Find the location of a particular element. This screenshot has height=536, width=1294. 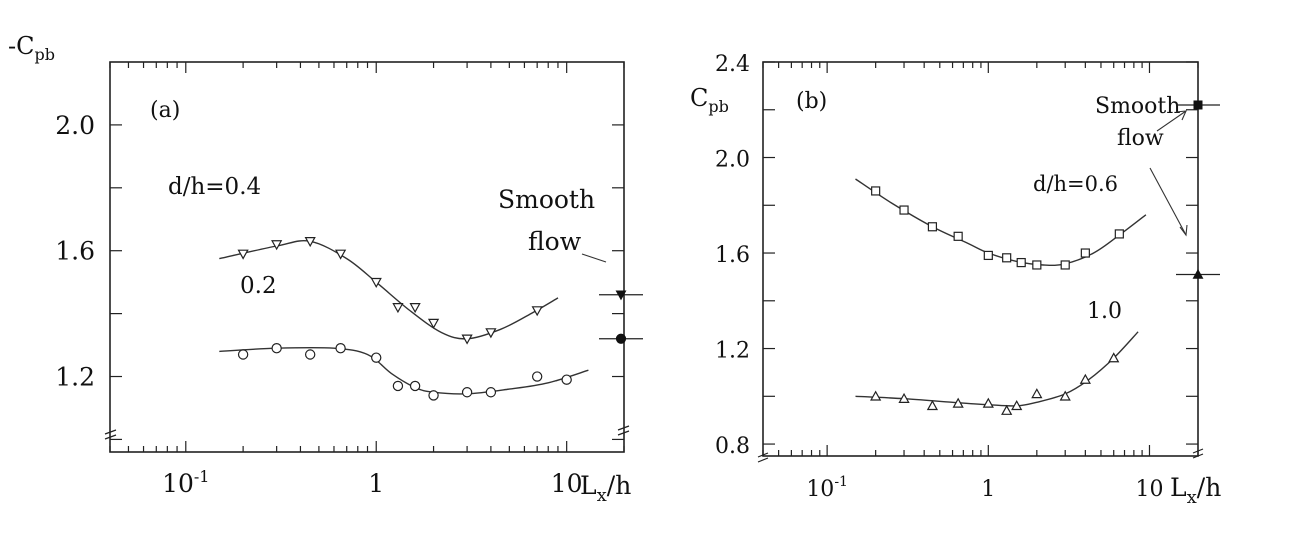

panel-a-smooth-flow-label-line2: flow is located at coordinates (555, 241).